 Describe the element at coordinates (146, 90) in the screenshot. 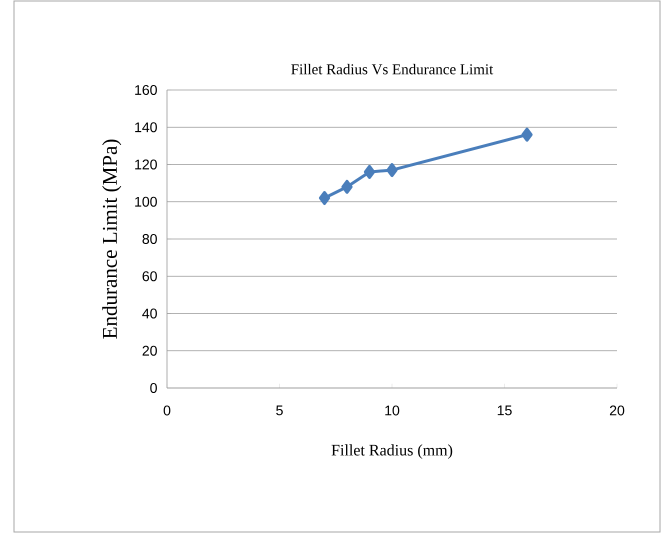

I see `y-tick-label: 160` at that location.